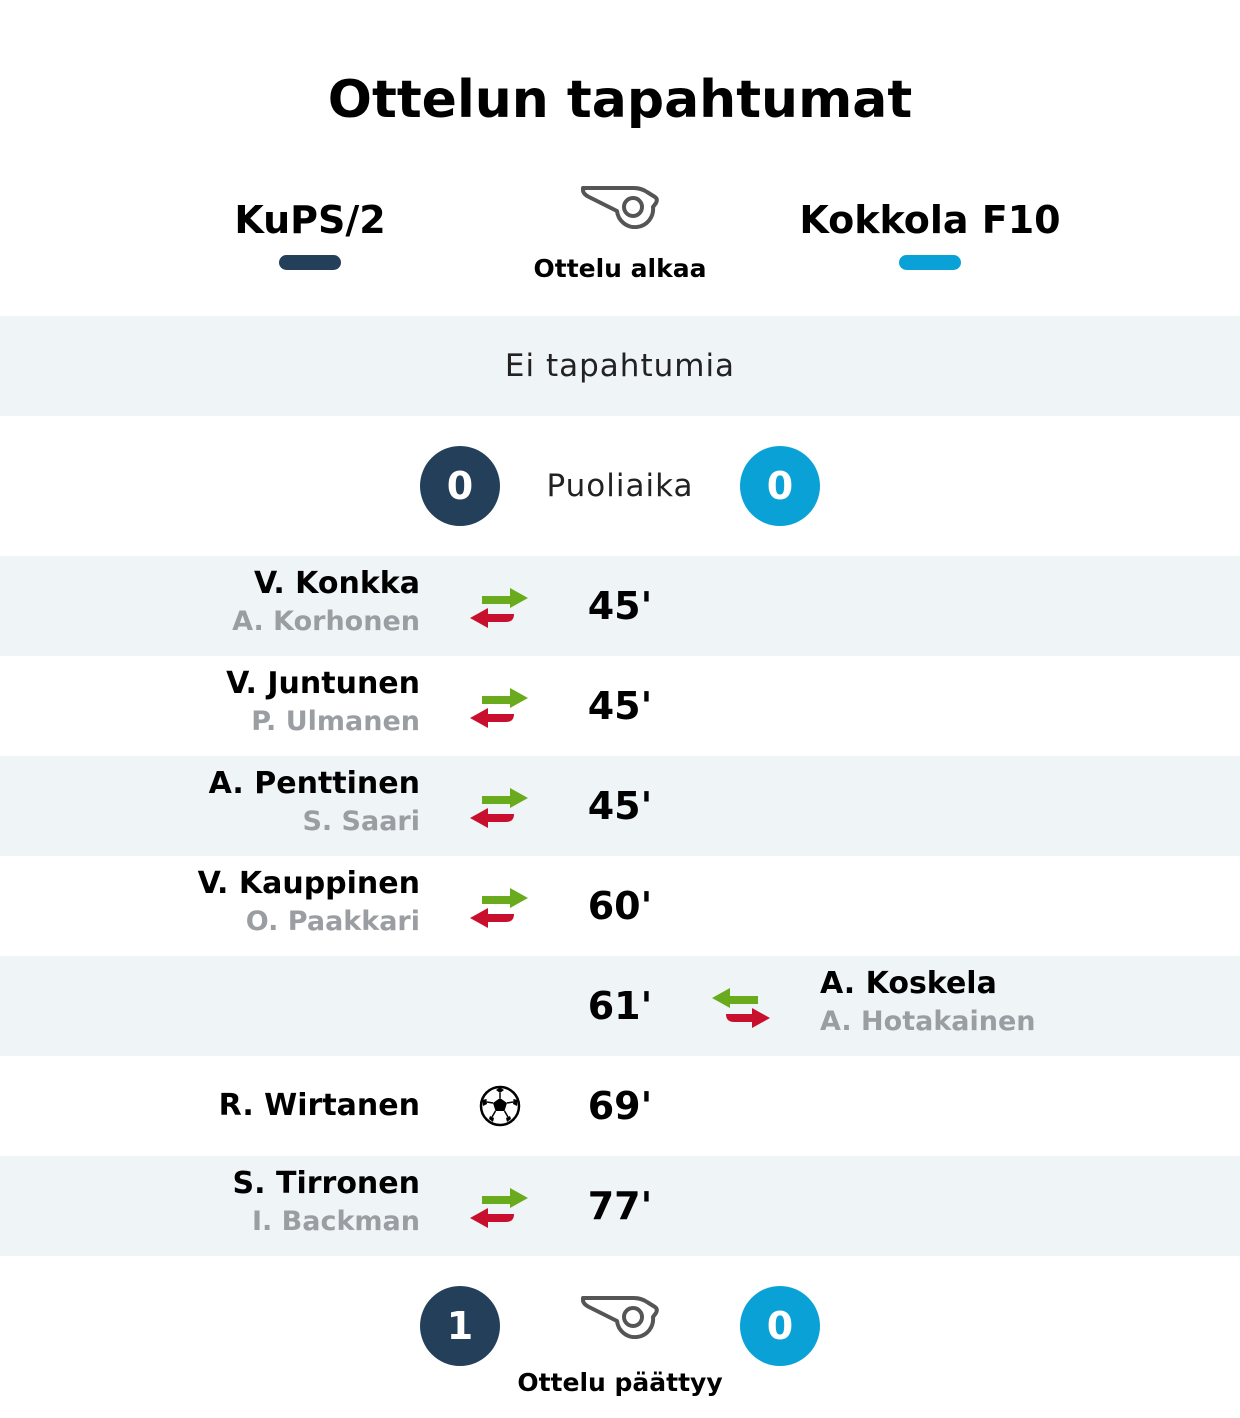 This screenshot has width=1240, height=1418. I want to click on final-home-score: 1, so click(460, 1326).